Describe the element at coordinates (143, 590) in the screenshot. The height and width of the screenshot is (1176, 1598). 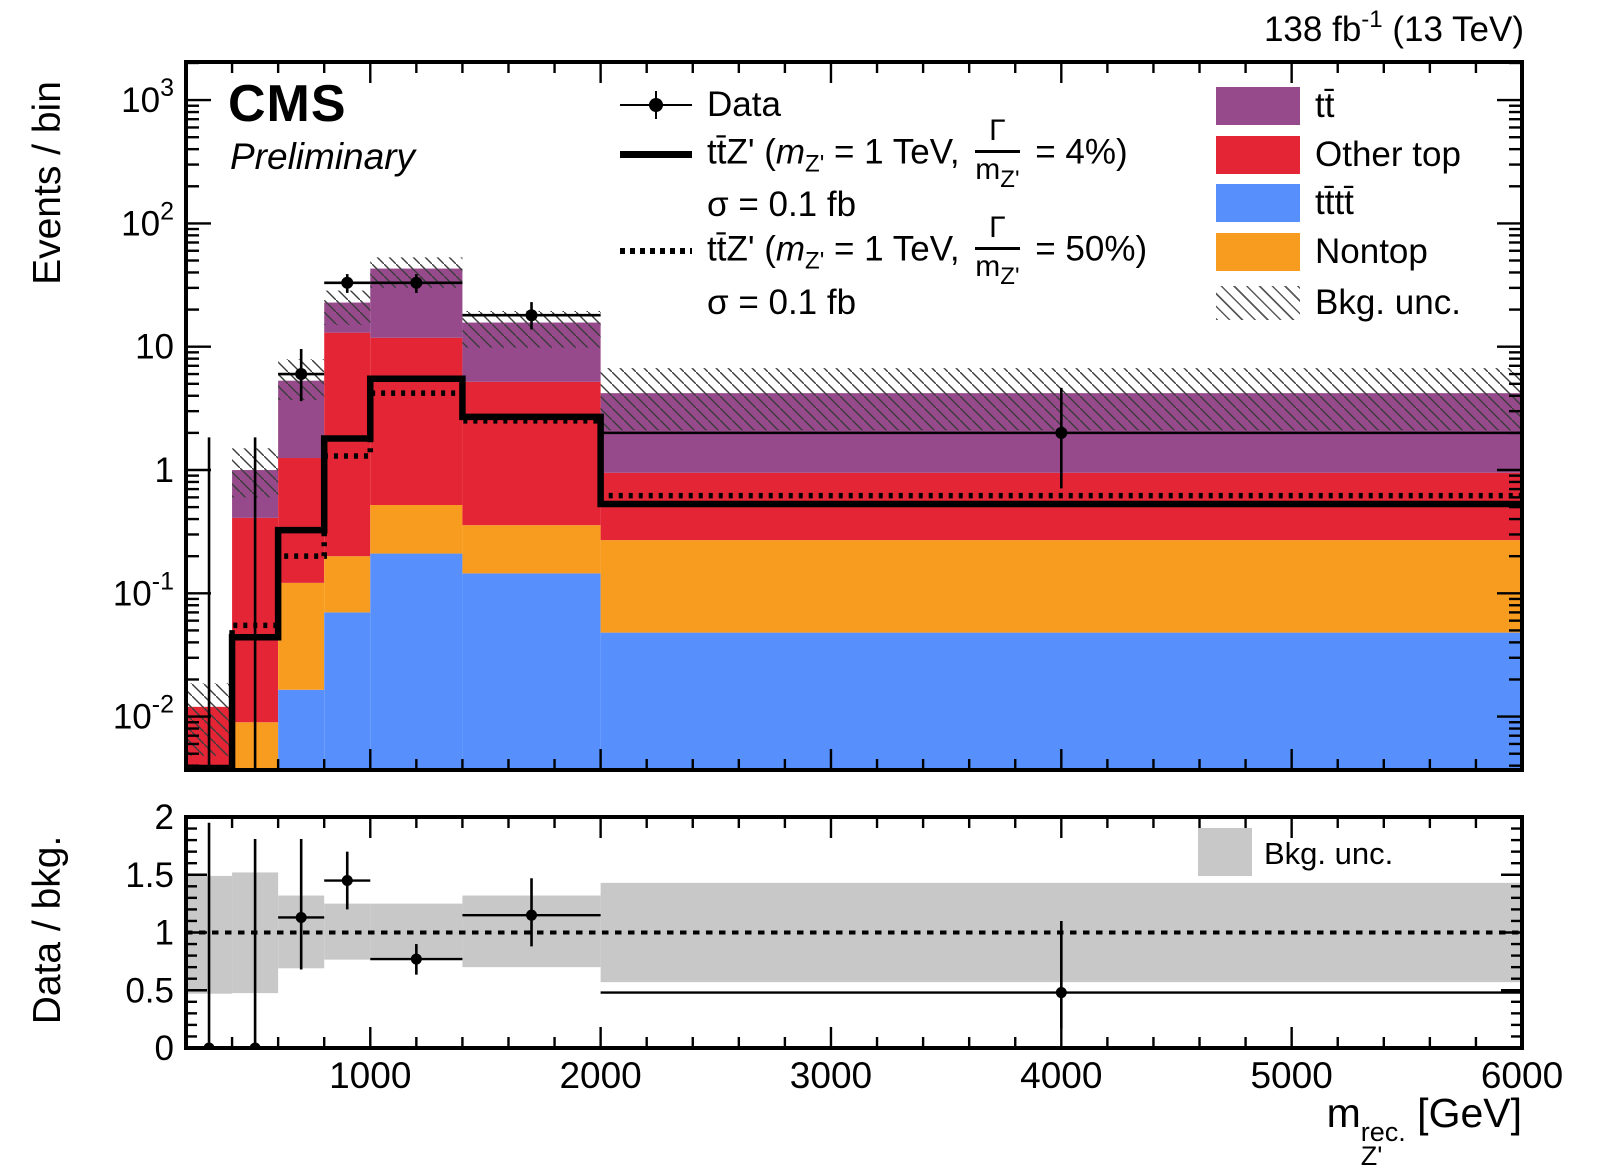
I see `y-tick-label: 10⁻¹` at that location.